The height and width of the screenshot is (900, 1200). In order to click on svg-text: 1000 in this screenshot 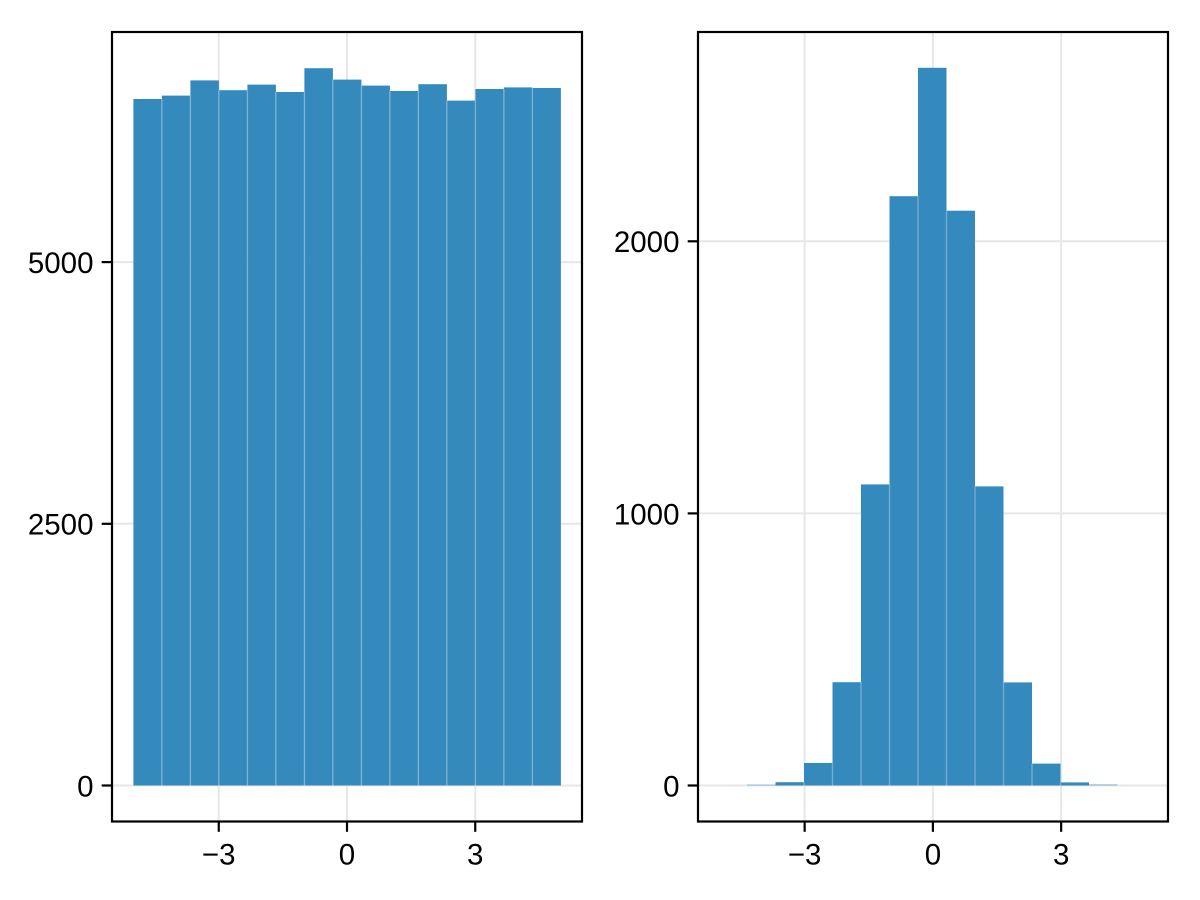, I will do `click(647, 514)`.